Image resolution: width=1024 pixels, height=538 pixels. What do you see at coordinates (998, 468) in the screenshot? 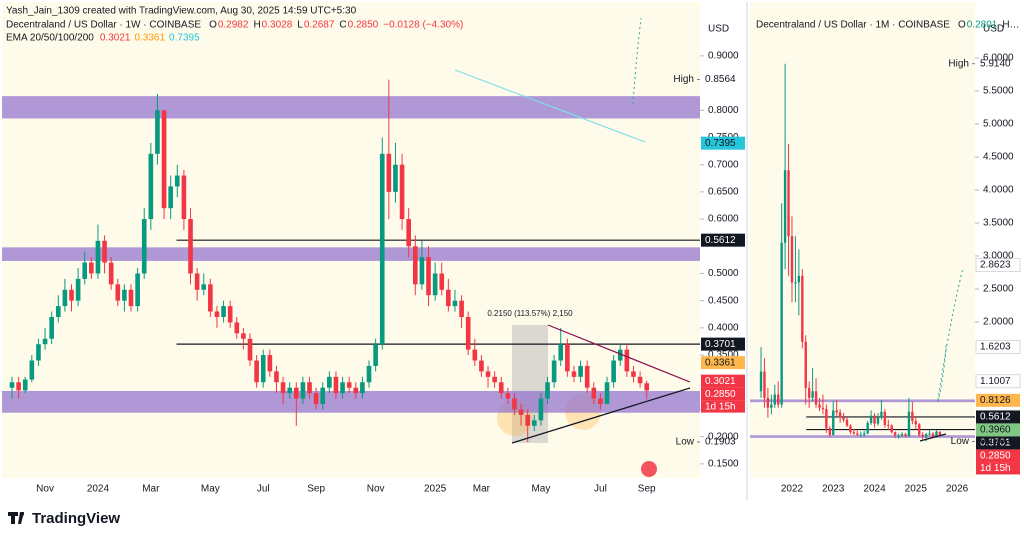
I see `countdown-tag` at bounding box center [998, 468].